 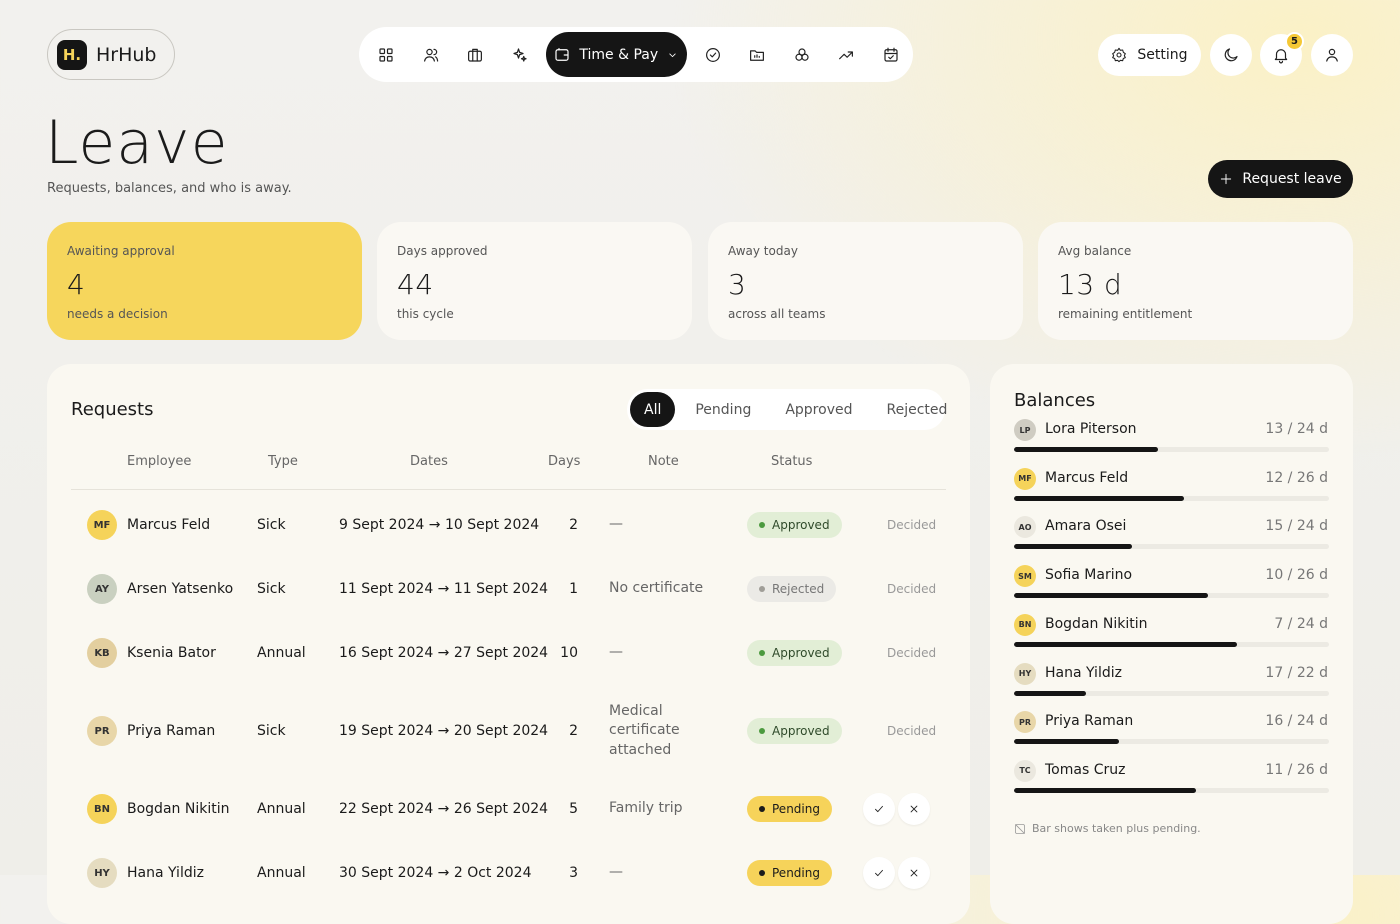 What do you see at coordinates (762, 873) in the screenshot?
I see `status-dot` at bounding box center [762, 873].